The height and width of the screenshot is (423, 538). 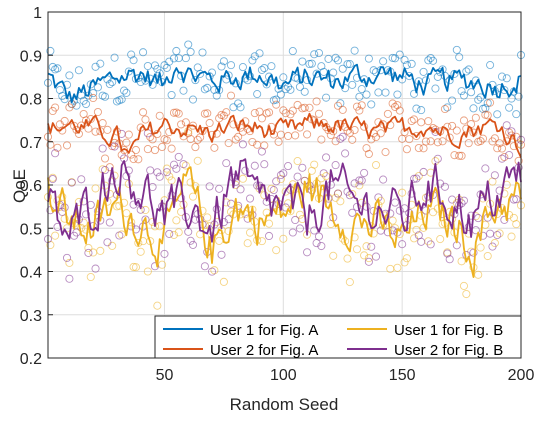 I want to click on y-tick-label: 0.4, so click(x=31, y=273).